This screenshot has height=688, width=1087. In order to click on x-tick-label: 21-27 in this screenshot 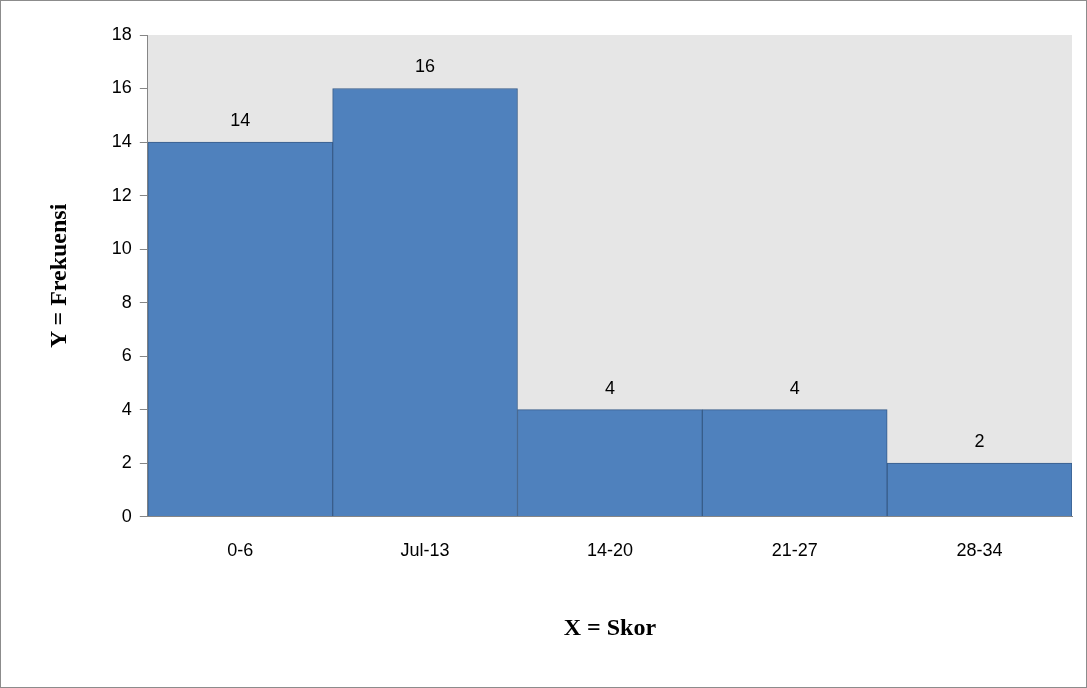, I will do `click(794, 550)`.